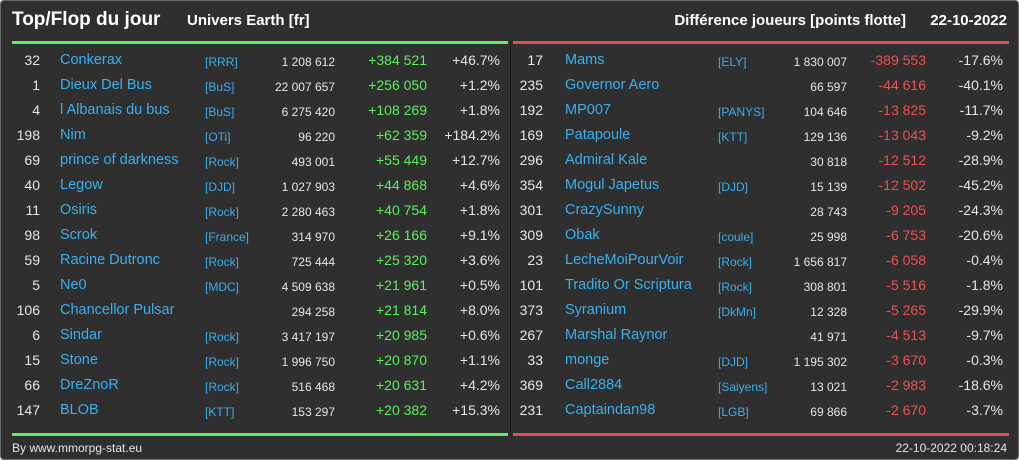 The image size is (1019, 460). What do you see at coordinates (106, 85) in the screenshot?
I see `player-name-link: Dieux Del Bus` at bounding box center [106, 85].